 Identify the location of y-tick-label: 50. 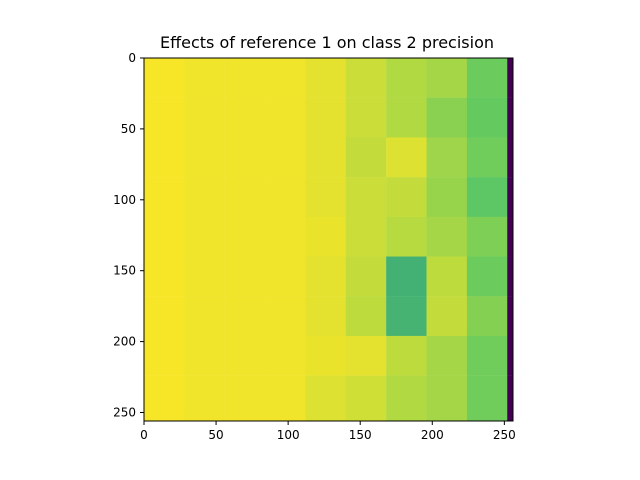
(128, 129).